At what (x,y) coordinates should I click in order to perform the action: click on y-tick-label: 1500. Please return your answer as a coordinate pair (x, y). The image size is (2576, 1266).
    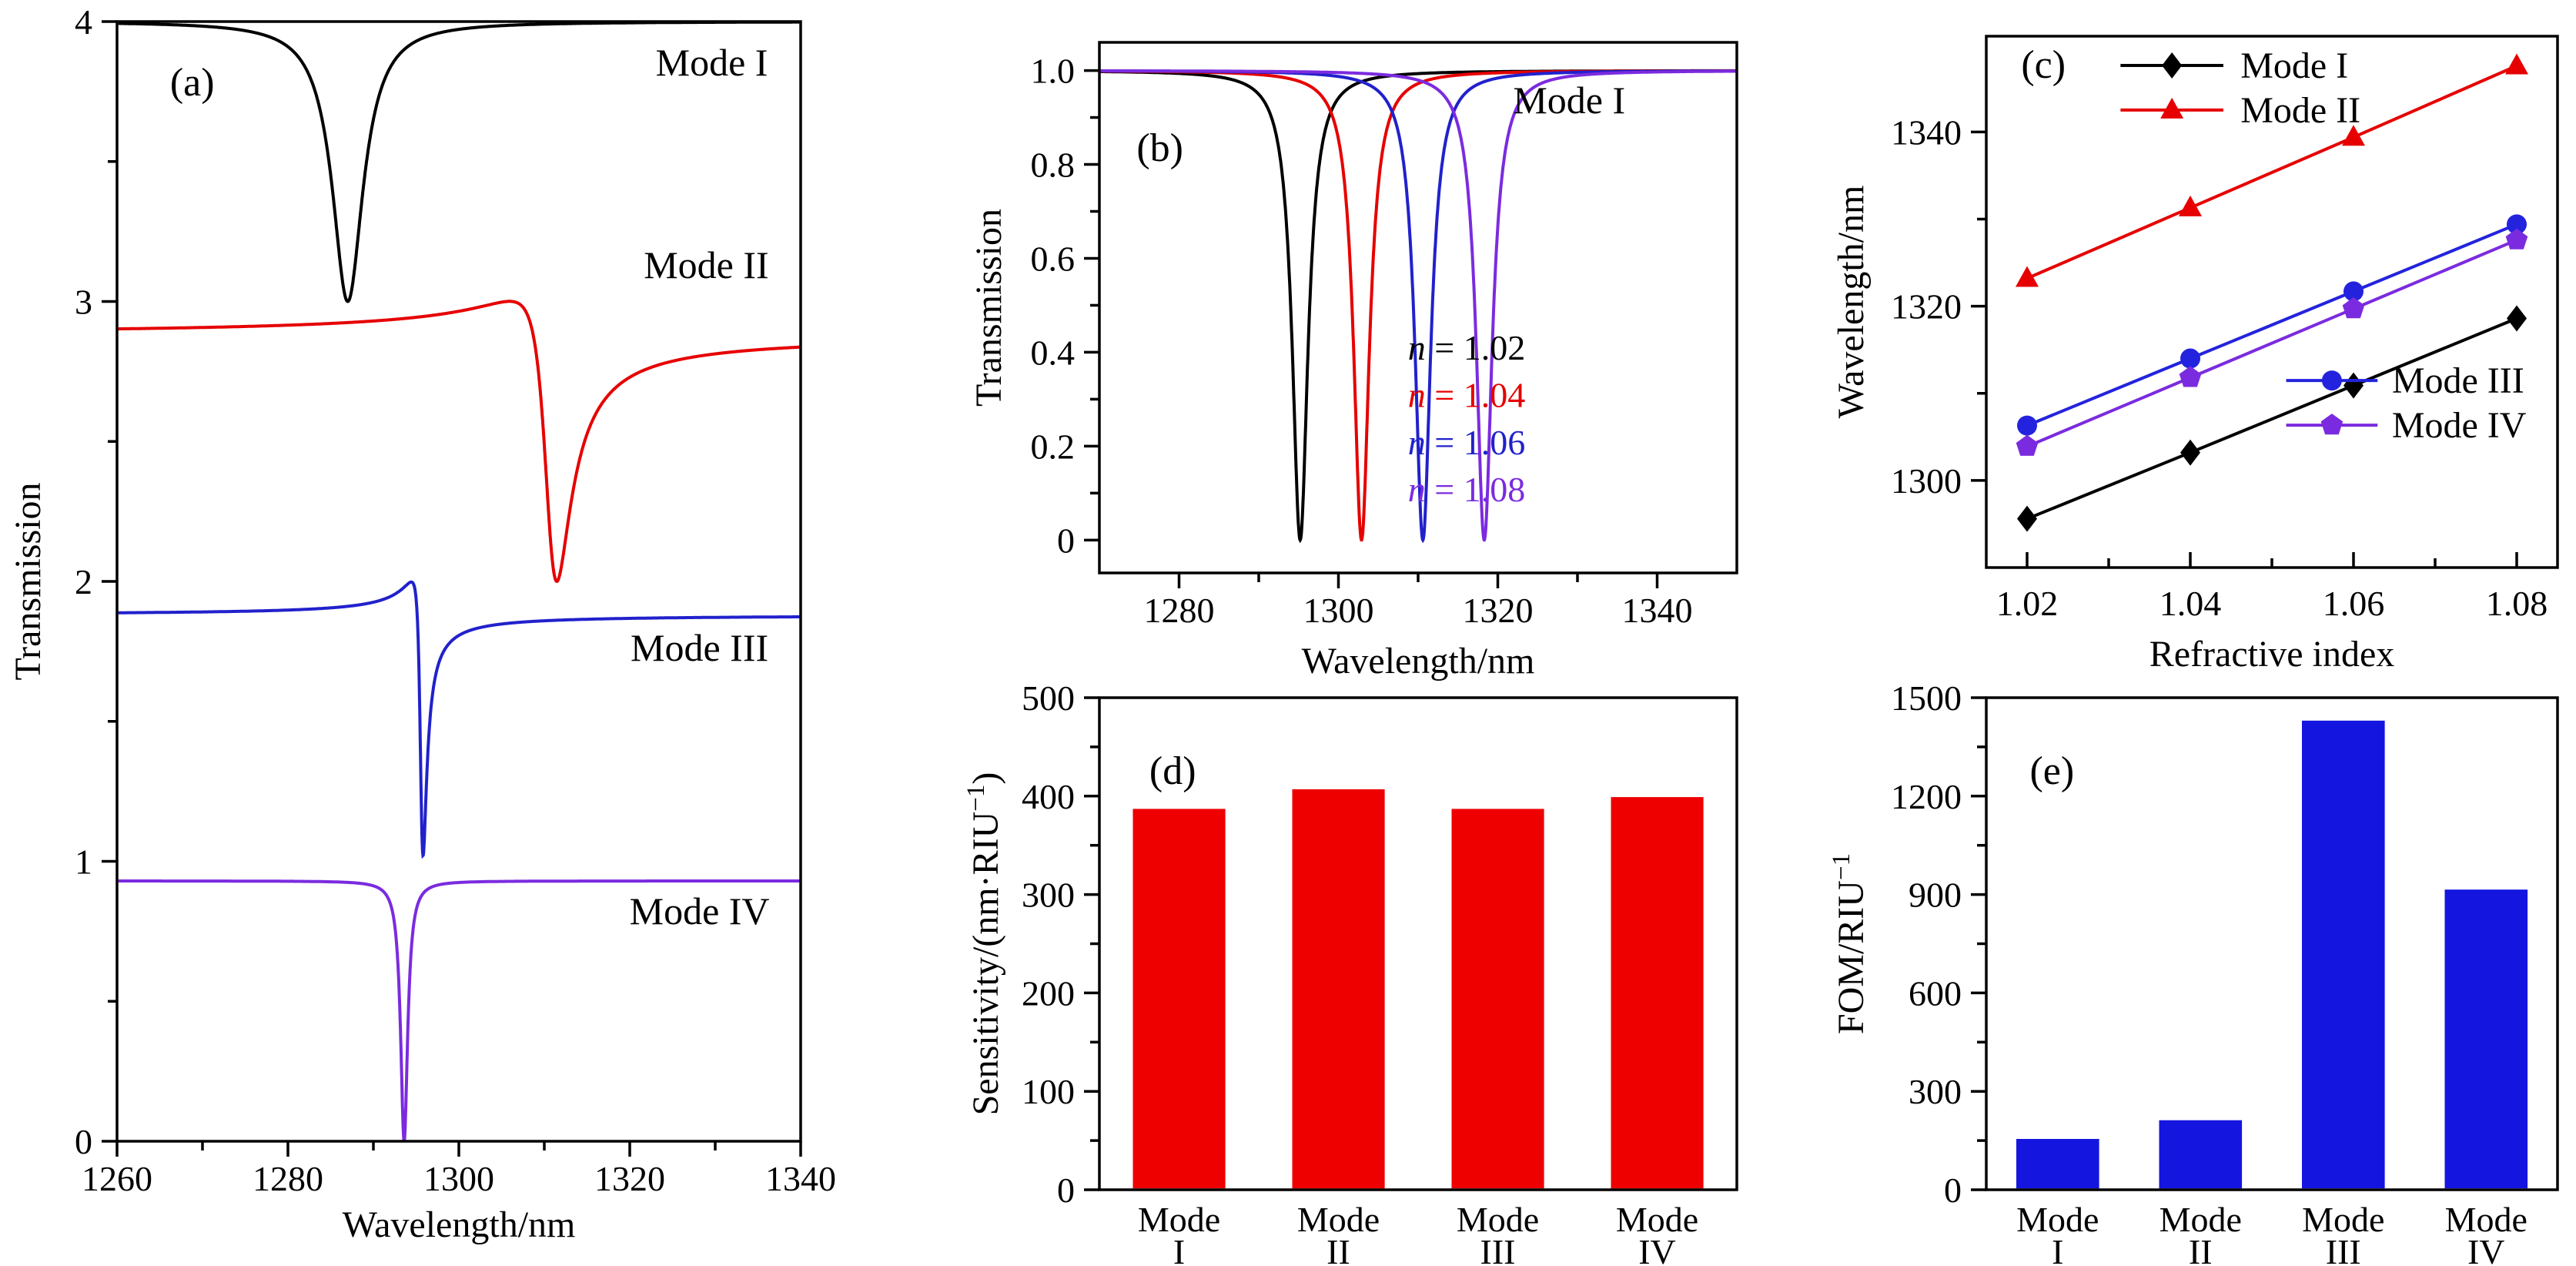
    Looking at the image, I should click on (1927, 698).